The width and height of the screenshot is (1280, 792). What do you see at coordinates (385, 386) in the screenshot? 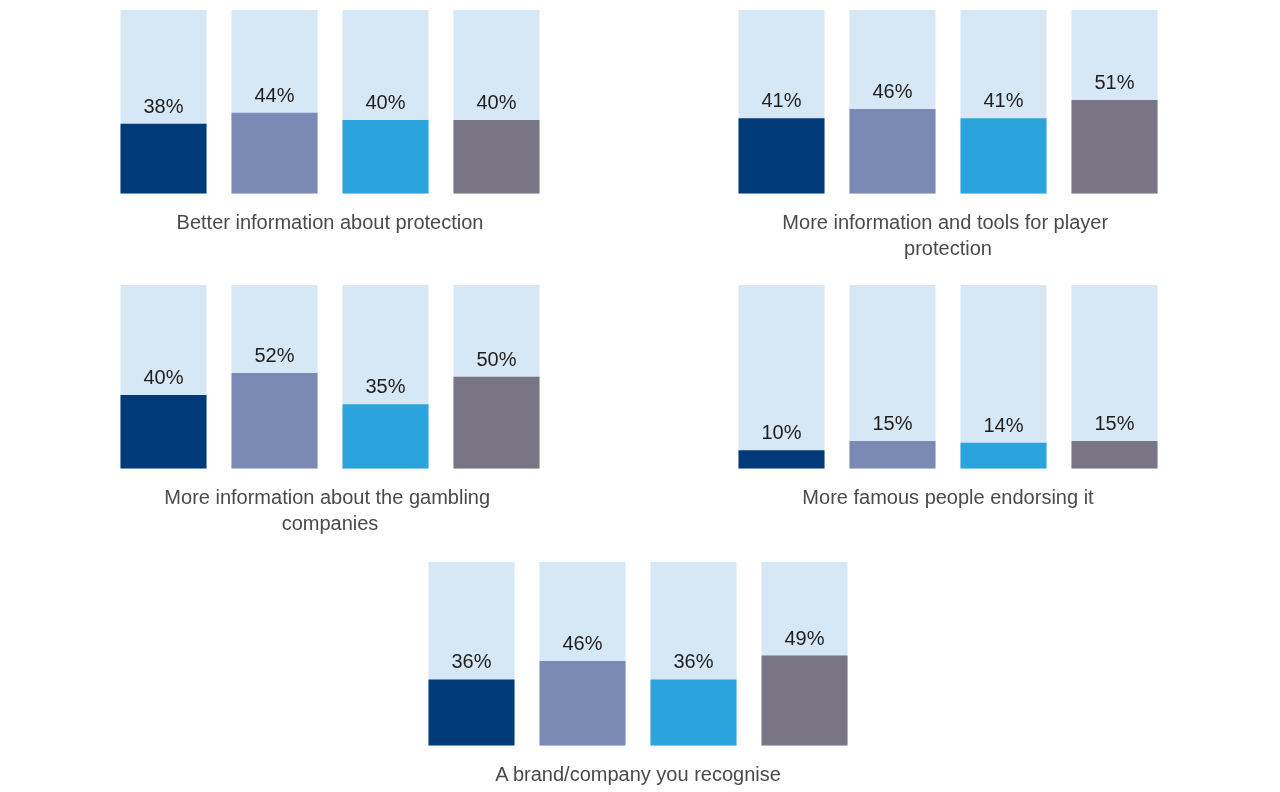
I see `data-label: 35%` at bounding box center [385, 386].